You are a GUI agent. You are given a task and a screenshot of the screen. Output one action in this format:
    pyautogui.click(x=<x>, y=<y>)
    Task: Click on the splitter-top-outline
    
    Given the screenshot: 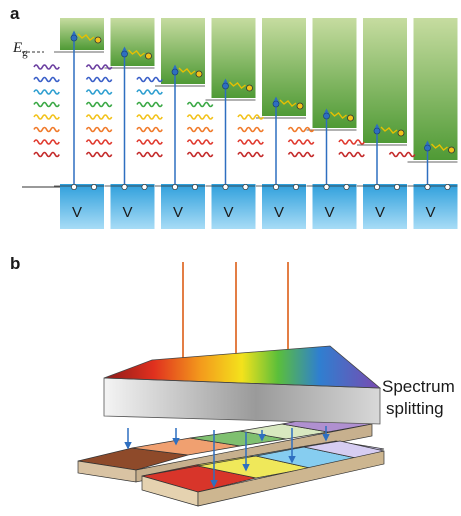 What is the action you would take?
    pyautogui.click(x=242, y=367)
    